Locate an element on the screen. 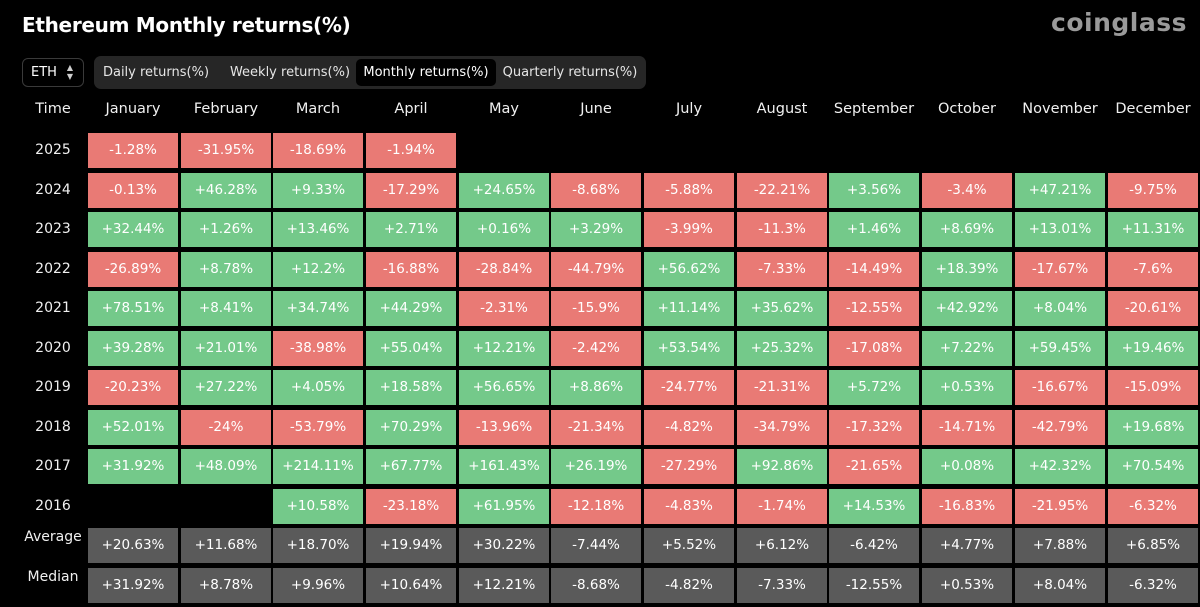  column-header-month: March is located at coordinates (318, 109).